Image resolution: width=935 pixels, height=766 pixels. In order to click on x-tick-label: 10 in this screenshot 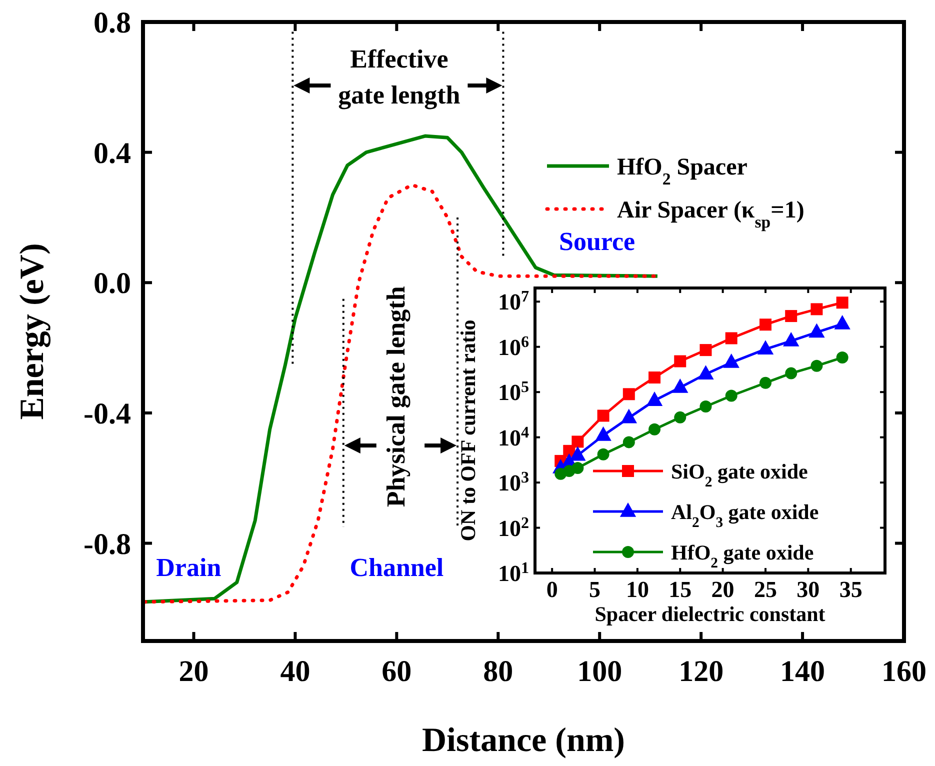, I will do `click(637, 589)`.